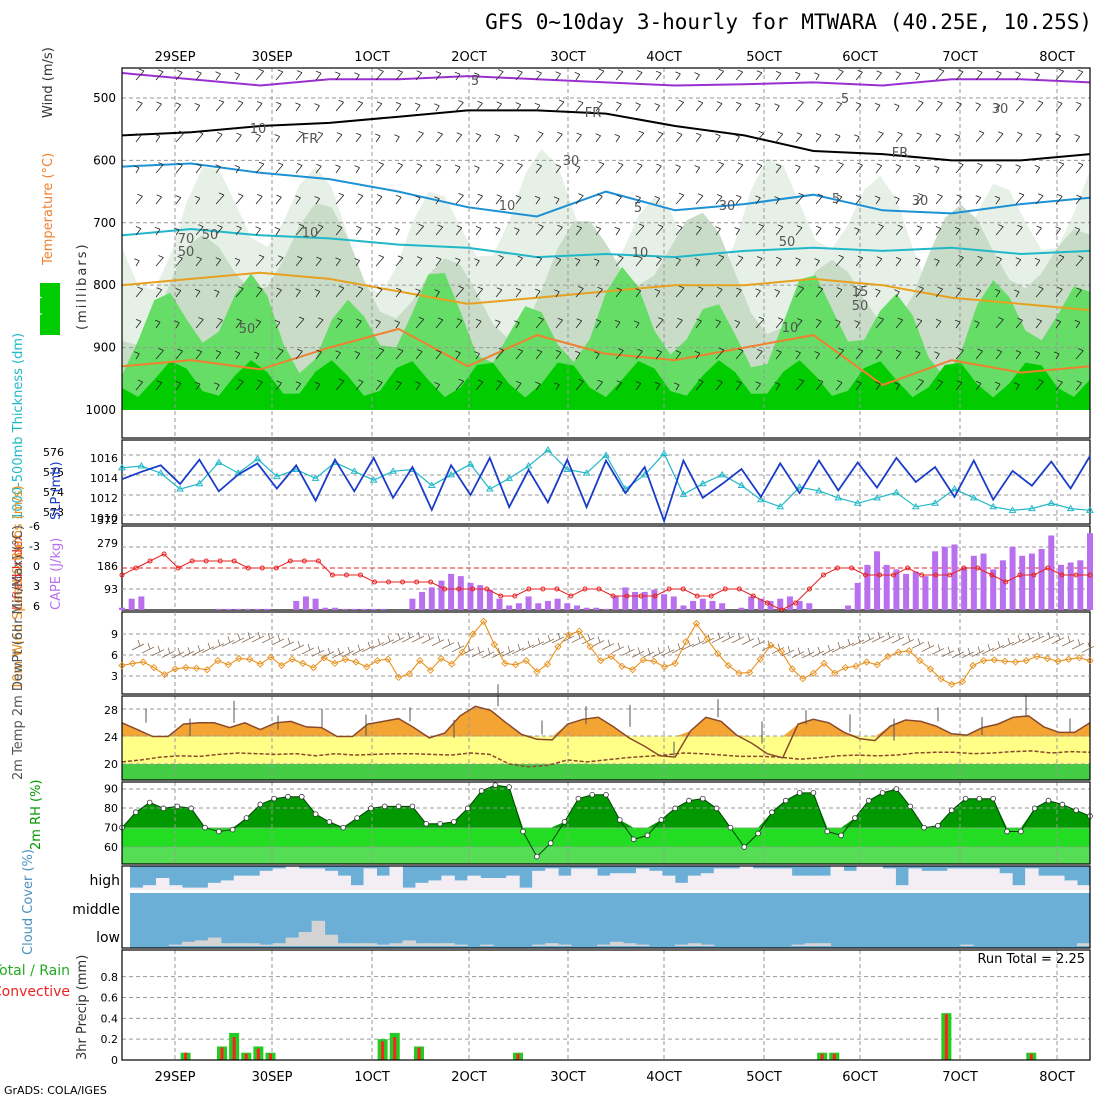 The height and width of the screenshot is (1100, 1100). Describe the element at coordinates (247, 329) in the screenshot. I see `contour-label: 50` at that location.